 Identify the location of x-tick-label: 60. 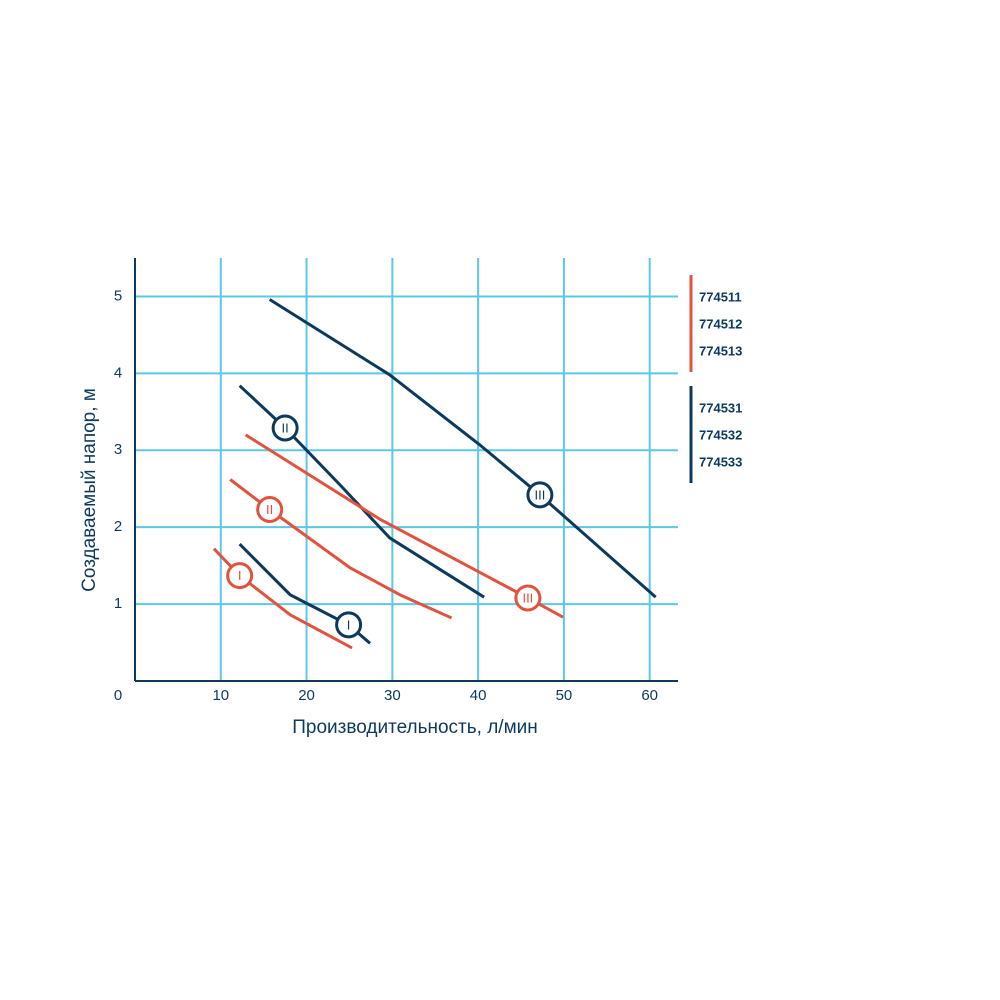
(649, 695).